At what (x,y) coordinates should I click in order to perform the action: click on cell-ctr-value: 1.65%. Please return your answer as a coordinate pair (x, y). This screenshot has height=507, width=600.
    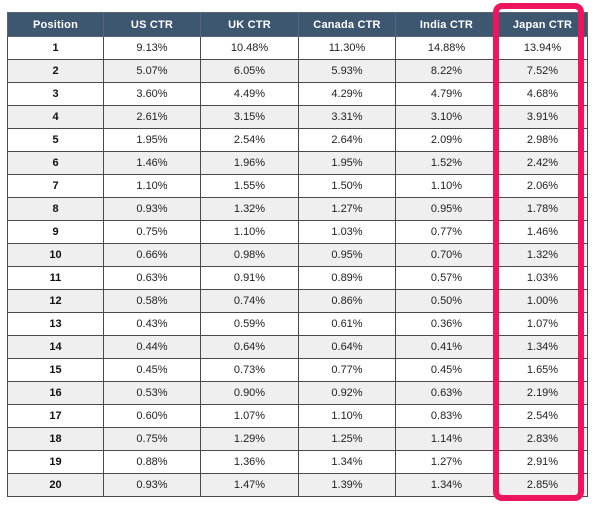
    Looking at the image, I should click on (542, 370).